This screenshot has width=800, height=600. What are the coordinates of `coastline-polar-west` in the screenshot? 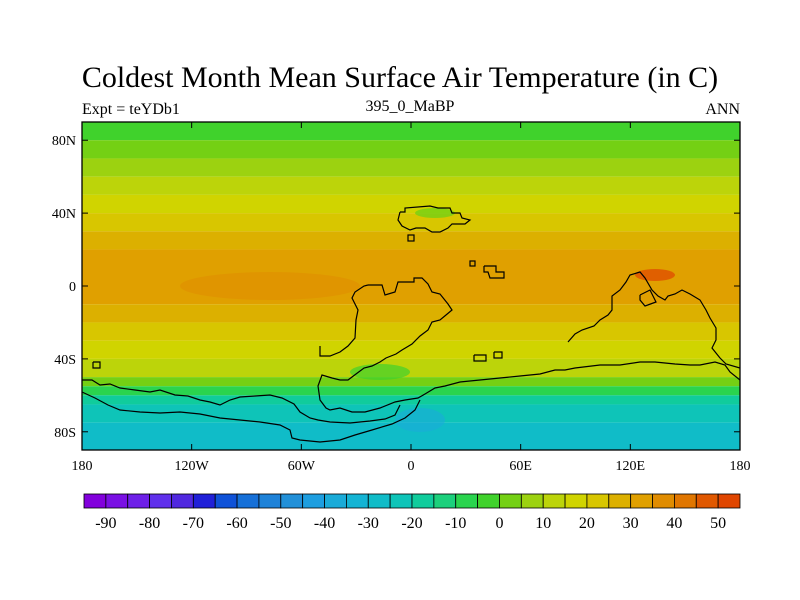 It's located at (251, 417).